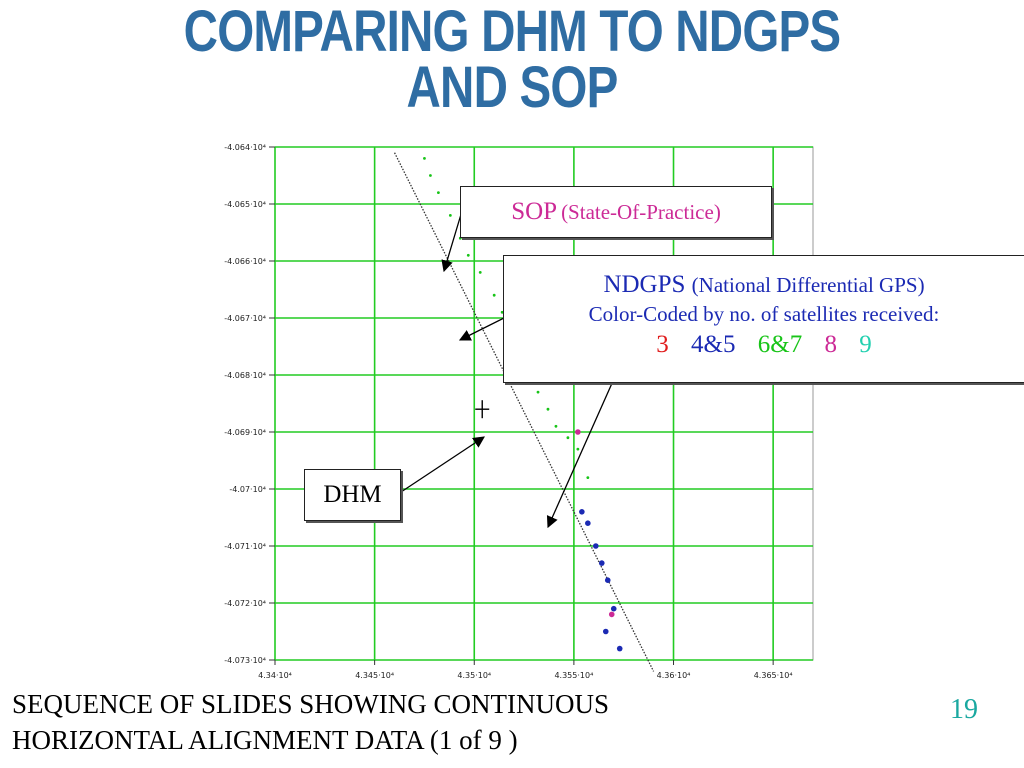 This screenshot has width=1024, height=768. What do you see at coordinates (245, 375) in the screenshot?
I see `y-tick-label: -4.068·10⁴` at bounding box center [245, 375].